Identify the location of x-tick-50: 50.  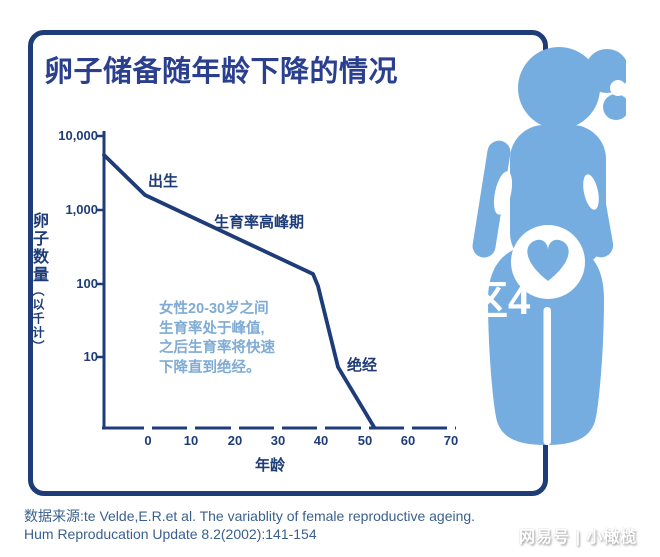
(365, 440).